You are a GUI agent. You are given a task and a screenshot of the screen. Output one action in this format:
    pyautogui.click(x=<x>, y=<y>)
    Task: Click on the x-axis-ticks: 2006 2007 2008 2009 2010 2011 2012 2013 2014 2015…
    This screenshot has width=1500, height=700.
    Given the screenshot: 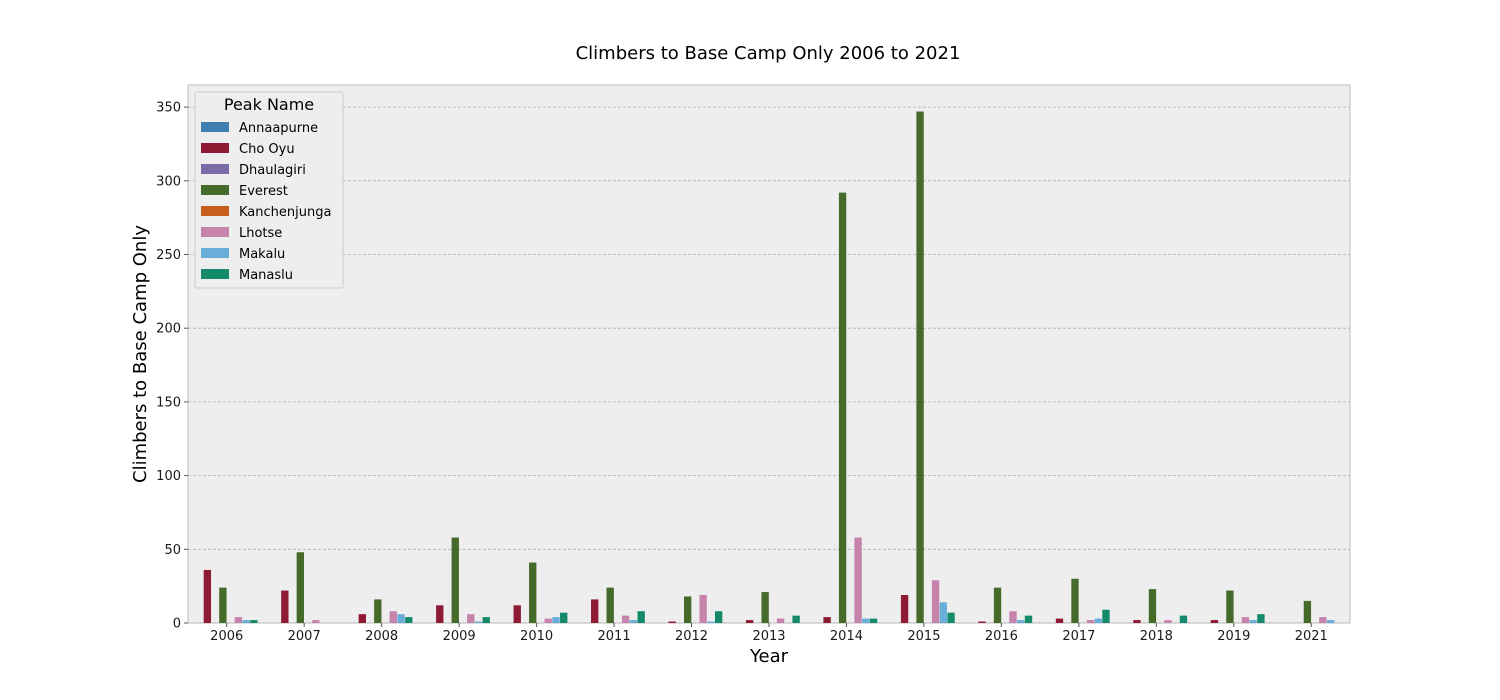 What is the action you would take?
    pyautogui.click(x=769, y=633)
    